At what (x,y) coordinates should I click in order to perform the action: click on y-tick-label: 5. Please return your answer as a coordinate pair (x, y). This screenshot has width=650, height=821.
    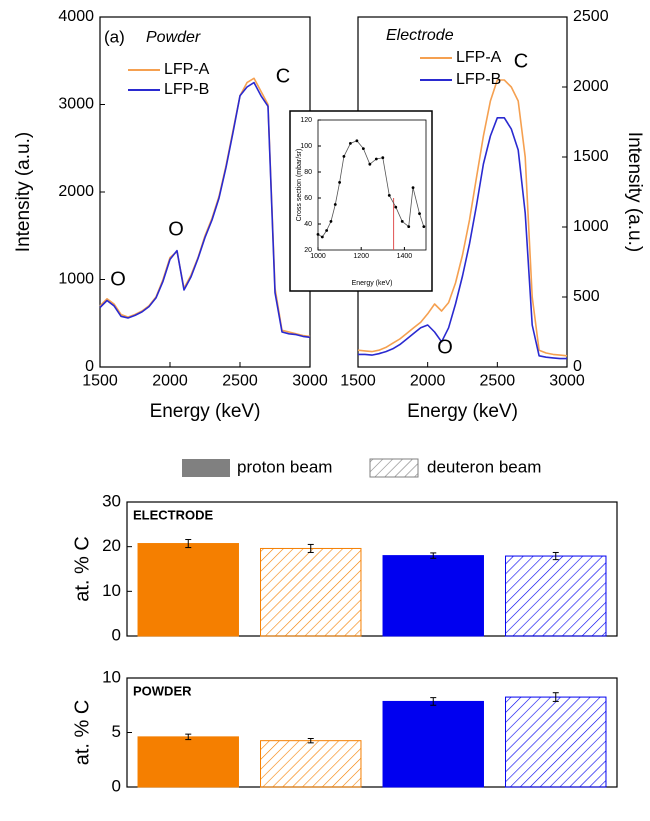
    Looking at the image, I should click on (116, 731).